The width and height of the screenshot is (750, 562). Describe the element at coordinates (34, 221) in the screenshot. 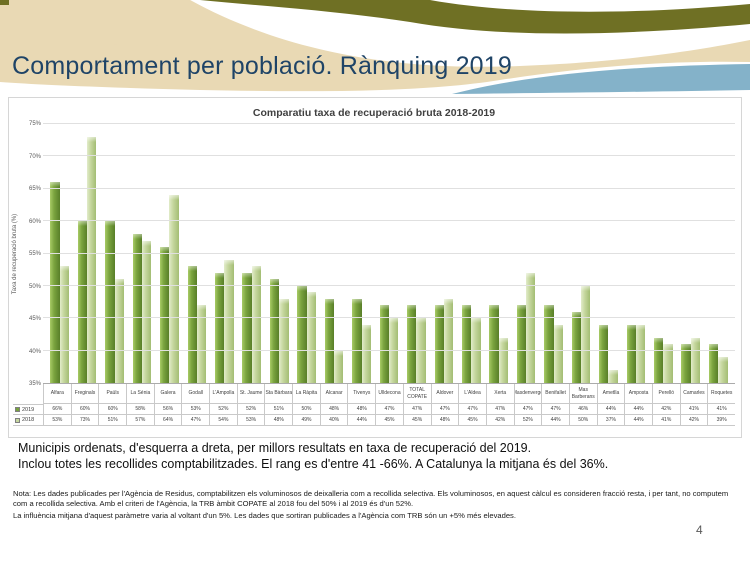

I see `y-tick-label: 60%` at that location.